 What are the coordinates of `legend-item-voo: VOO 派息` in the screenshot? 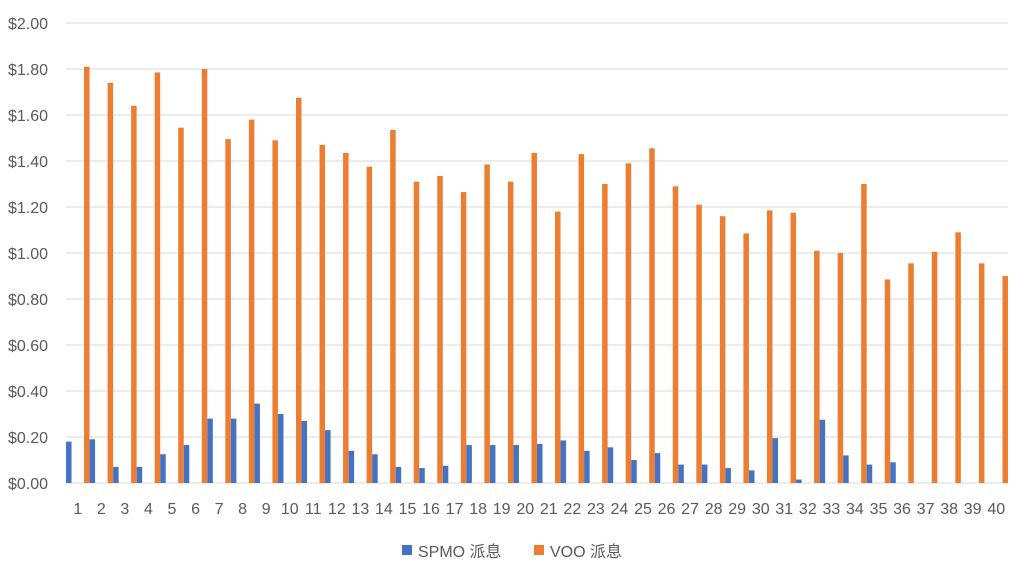 It's located at (578, 550).